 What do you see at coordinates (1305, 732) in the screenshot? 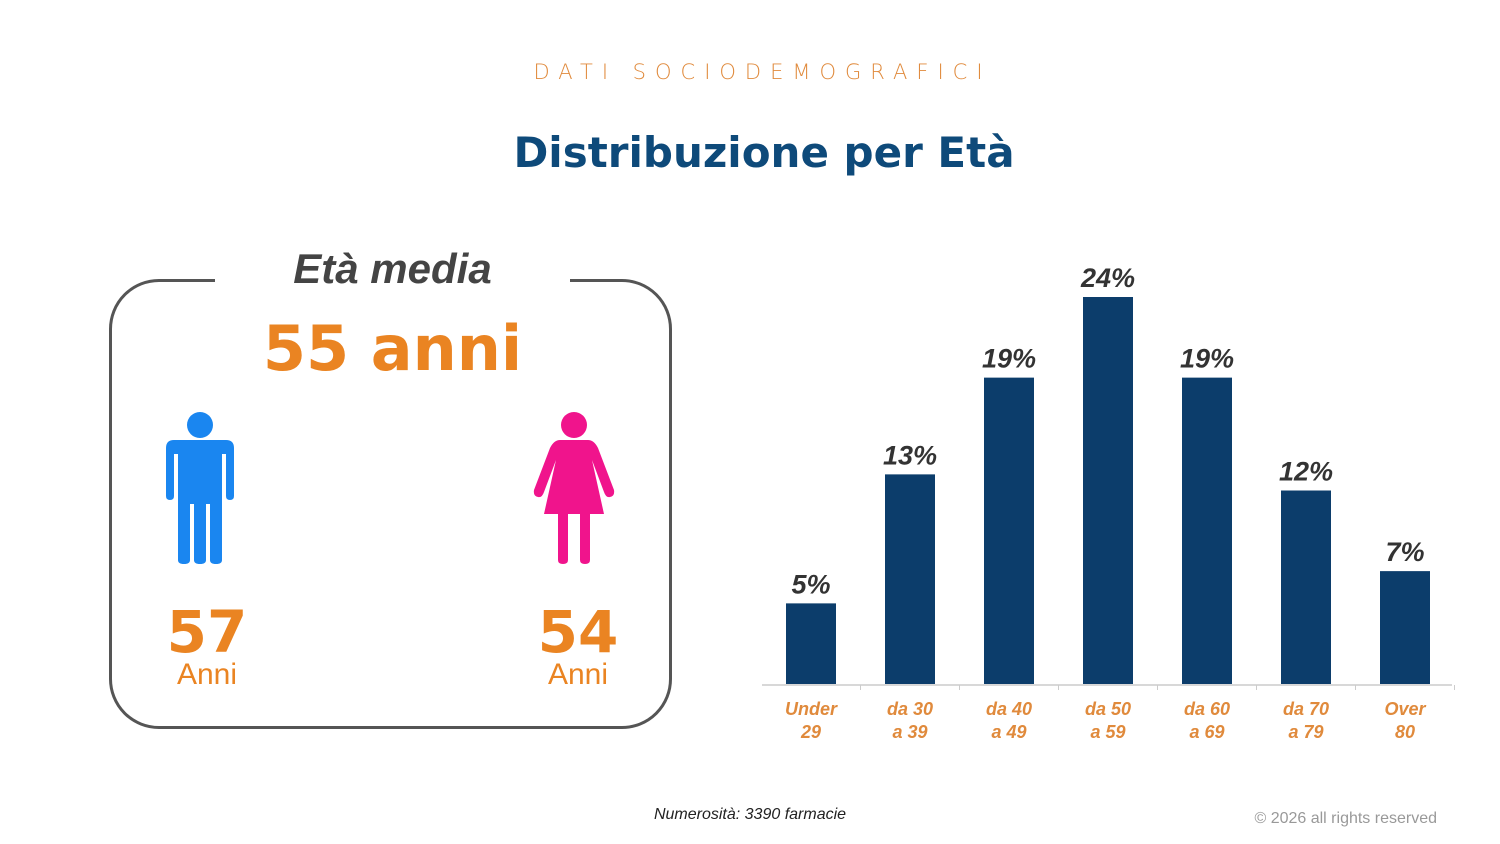
I see `x-tick-label: a 79` at bounding box center [1305, 732].